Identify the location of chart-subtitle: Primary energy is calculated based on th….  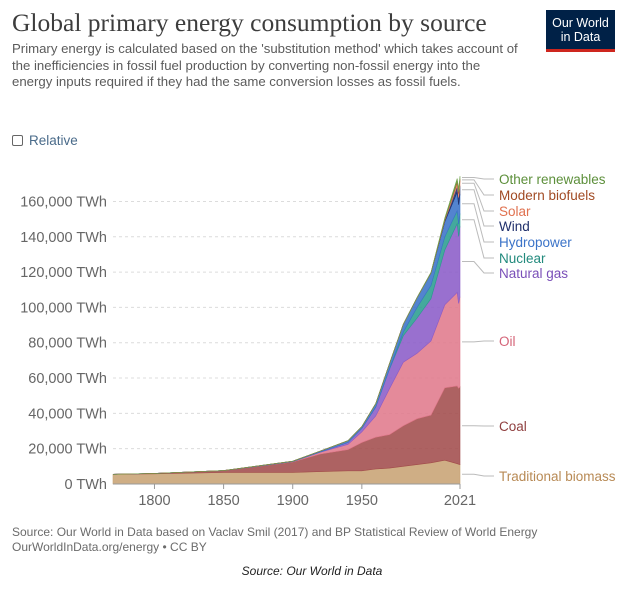
(265, 65).